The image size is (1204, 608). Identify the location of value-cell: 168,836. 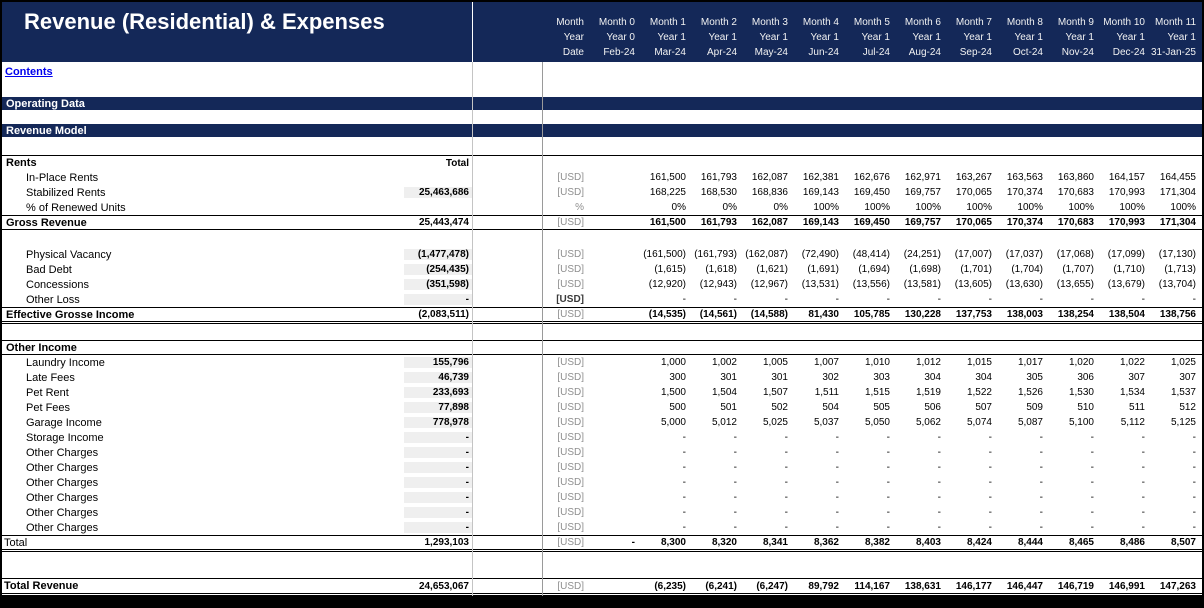
(769, 192).